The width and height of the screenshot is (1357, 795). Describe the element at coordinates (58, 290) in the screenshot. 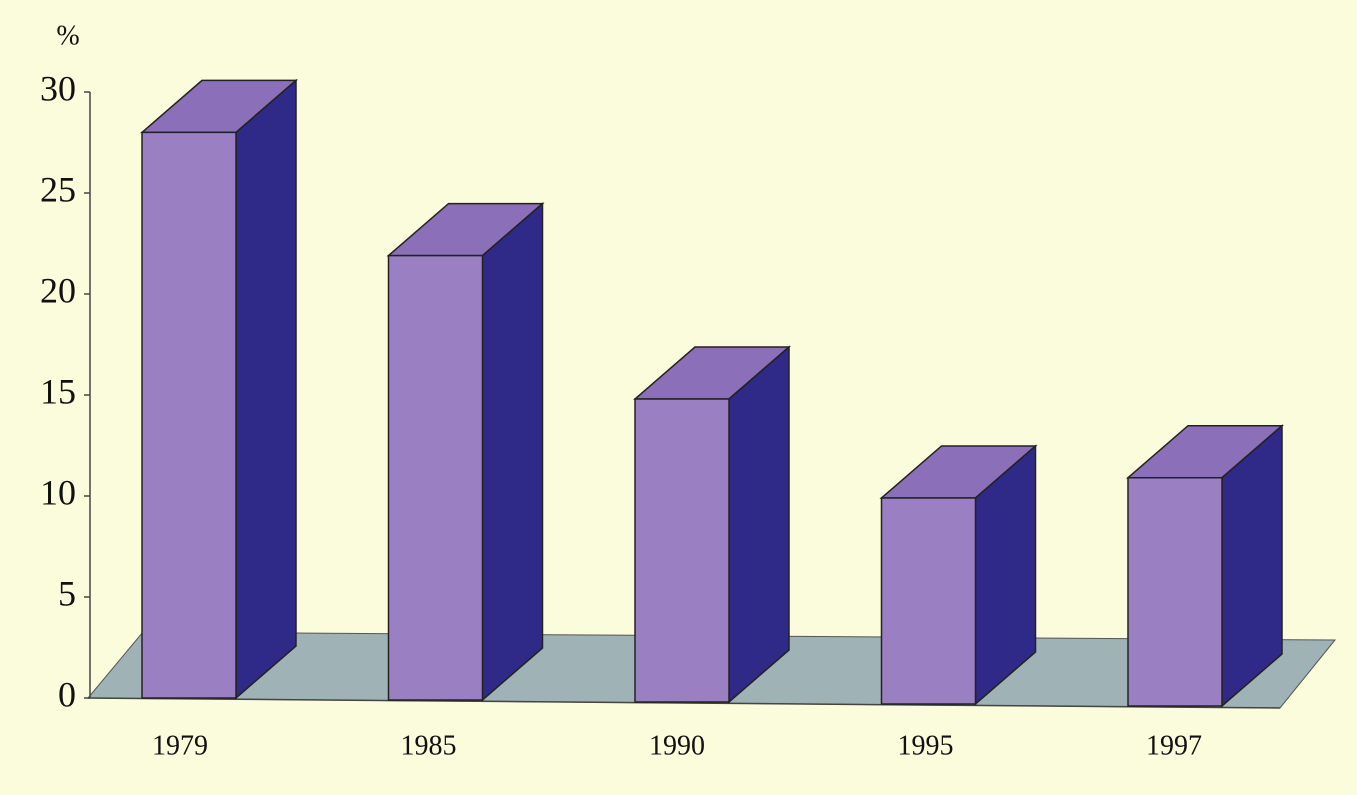

I see `y-tick-label: 20` at that location.